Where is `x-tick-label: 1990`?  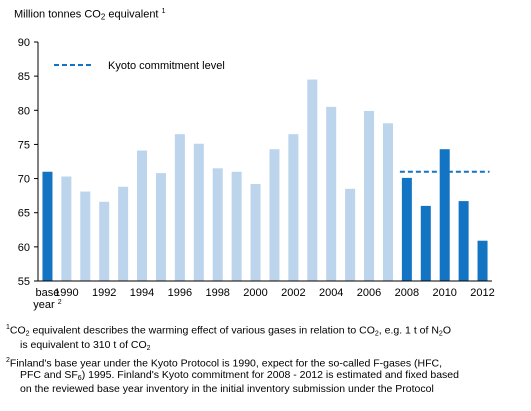 x-tick-label: 1990 is located at coordinates (66, 293).